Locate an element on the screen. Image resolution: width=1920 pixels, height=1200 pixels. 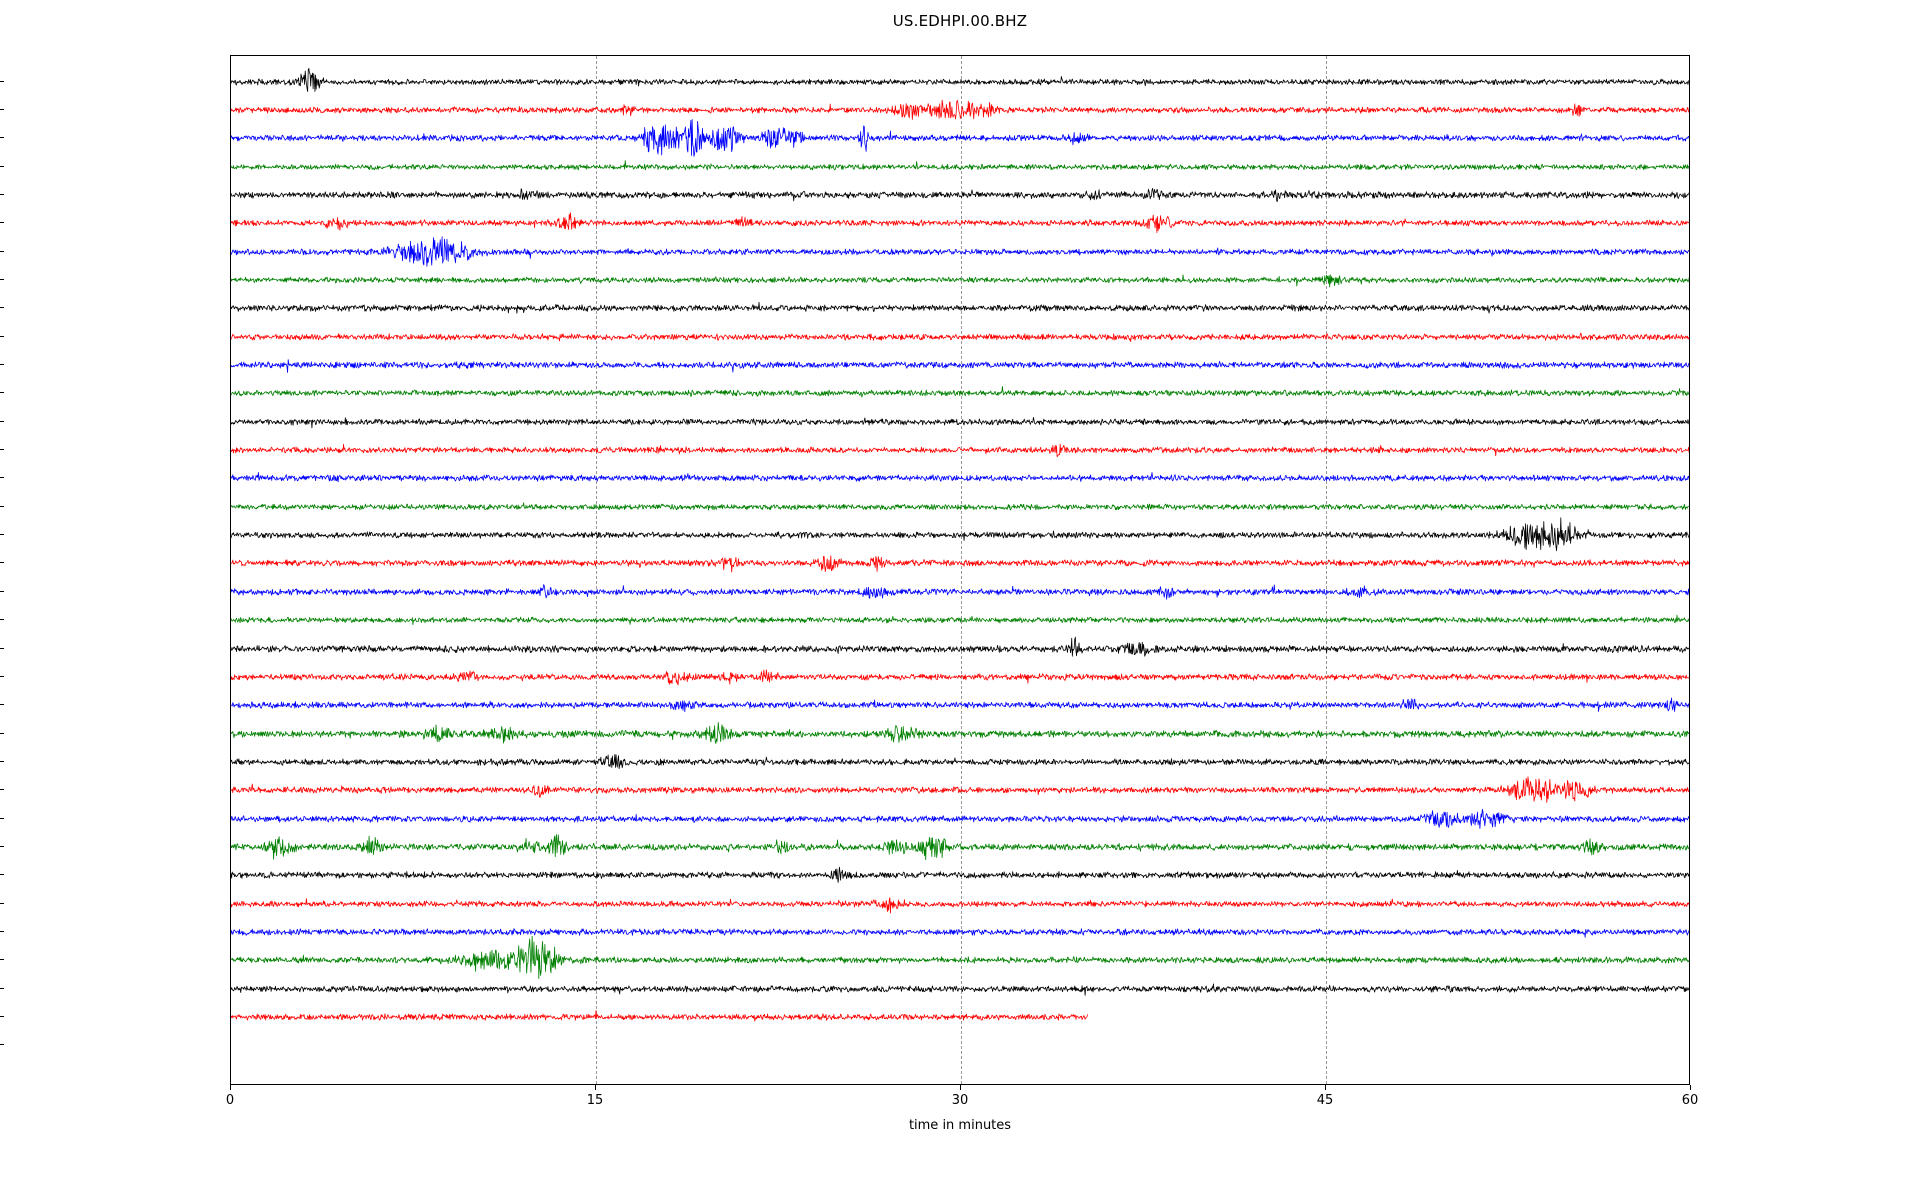
x-tick-label-60: 60 is located at coordinates (1690, 1100).